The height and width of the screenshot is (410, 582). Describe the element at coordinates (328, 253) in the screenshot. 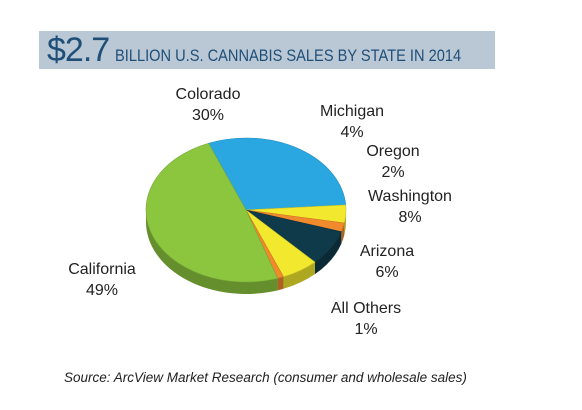

I see `pie-side-washington` at that location.